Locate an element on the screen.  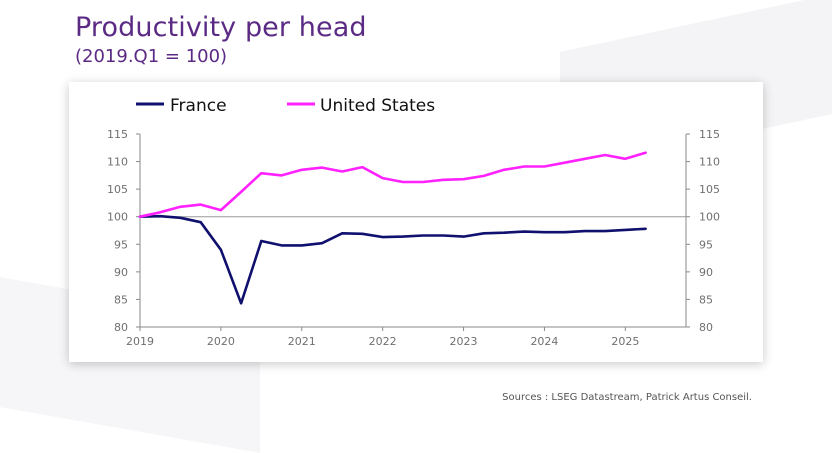
y-tick-label-left: 85 is located at coordinates (121, 299).